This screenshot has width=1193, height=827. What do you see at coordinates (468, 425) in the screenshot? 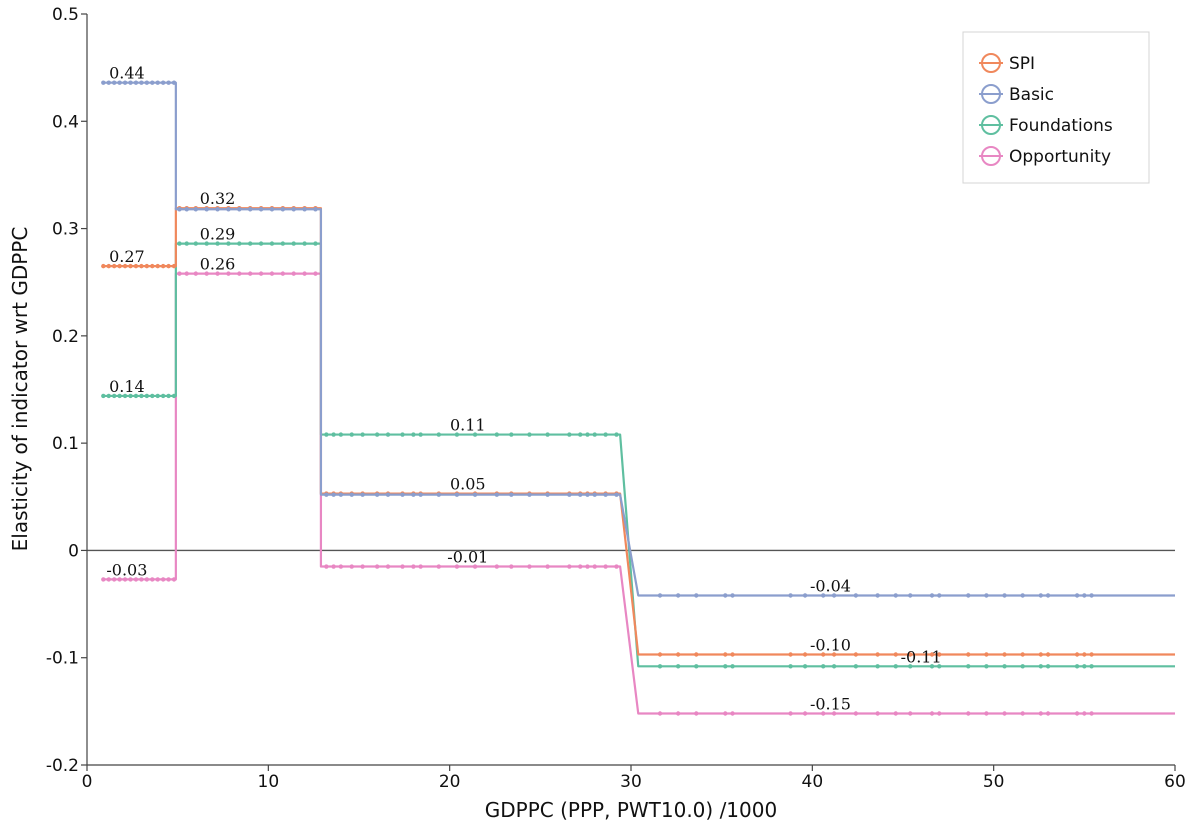
I see `value-annotation: 0.11` at bounding box center [468, 425].